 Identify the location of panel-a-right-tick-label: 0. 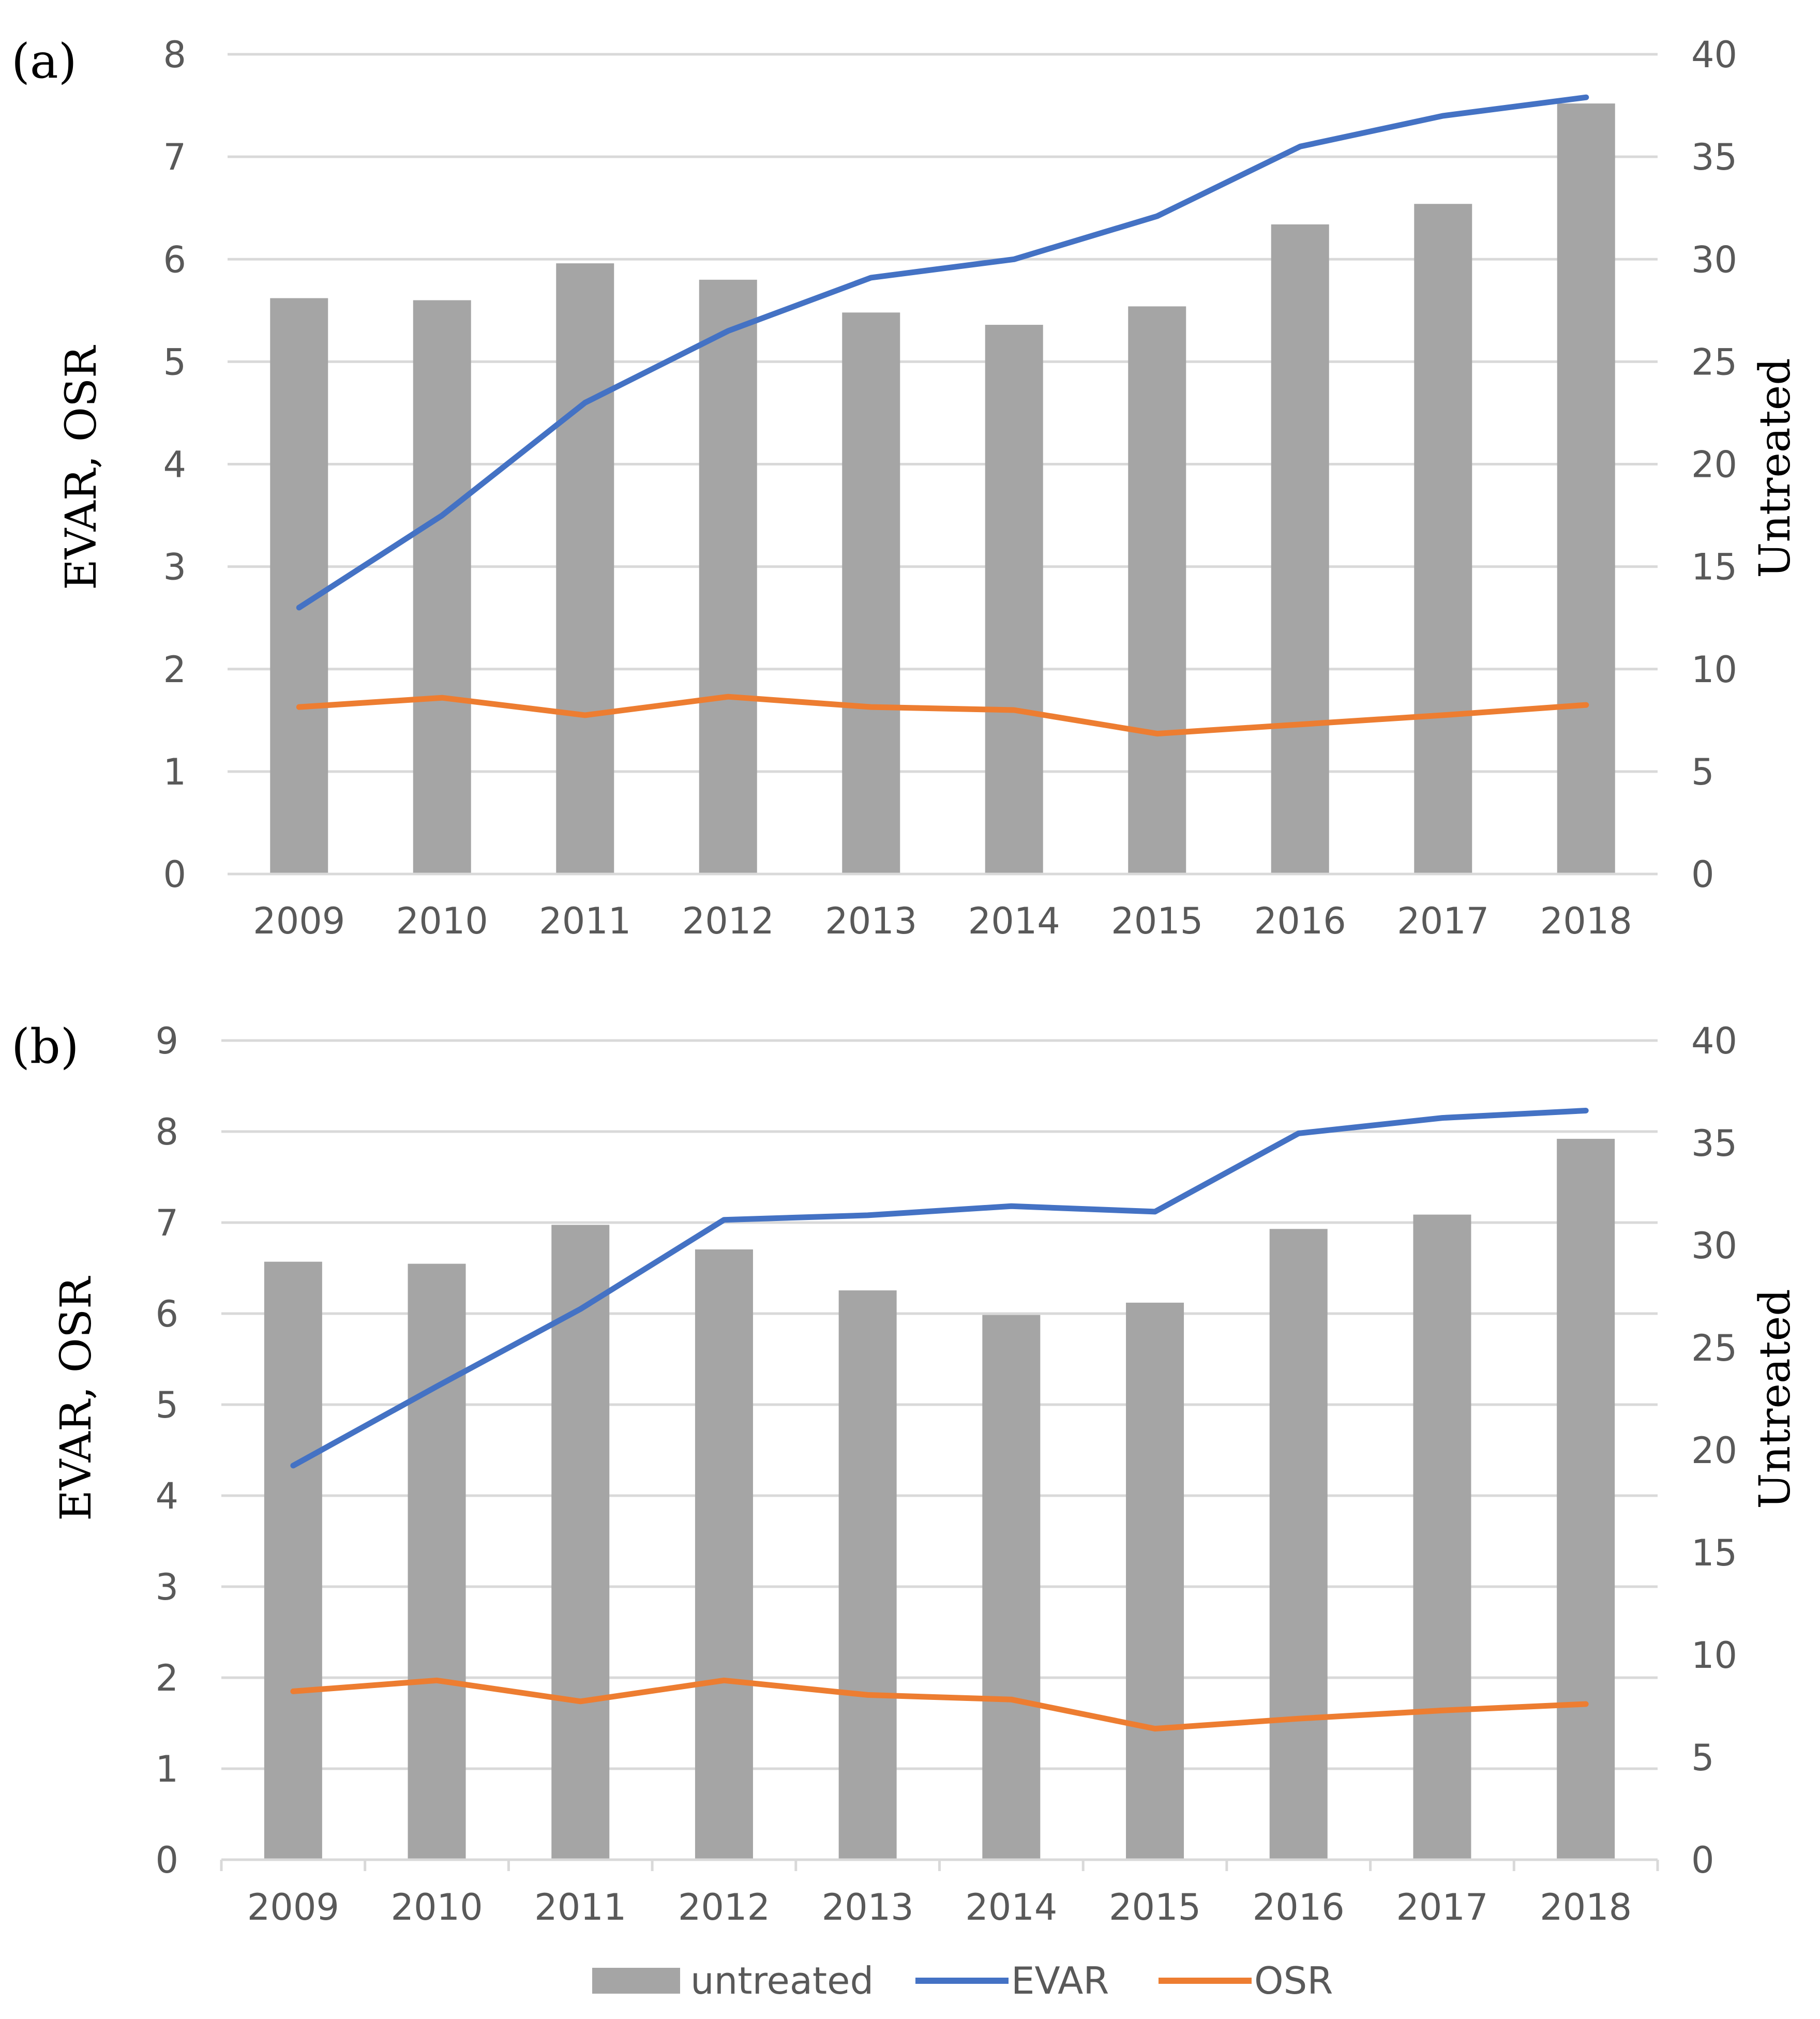
(1702, 875).